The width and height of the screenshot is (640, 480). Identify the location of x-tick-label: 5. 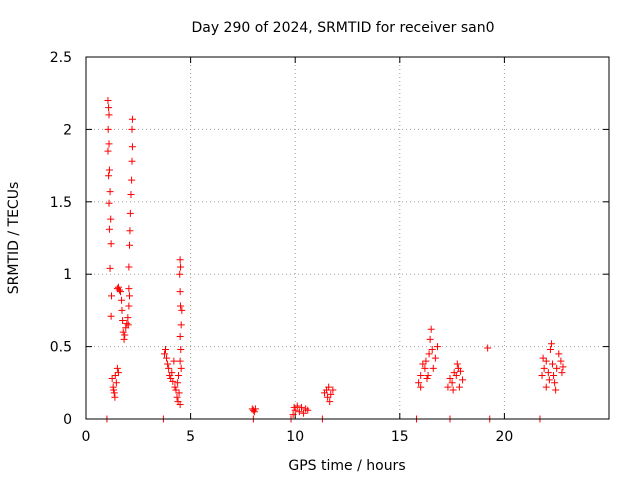
(190, 437).